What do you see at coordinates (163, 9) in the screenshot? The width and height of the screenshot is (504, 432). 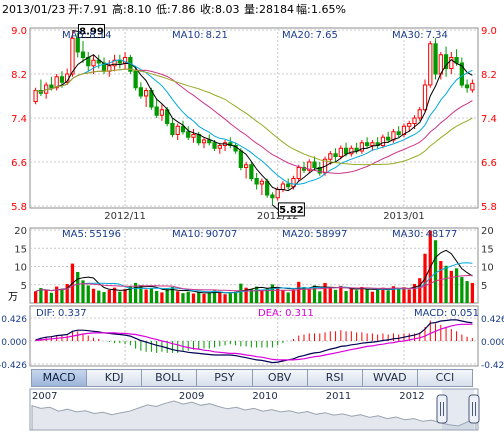 I see `header-low-label: 低:` at bounding box center [163, 9].